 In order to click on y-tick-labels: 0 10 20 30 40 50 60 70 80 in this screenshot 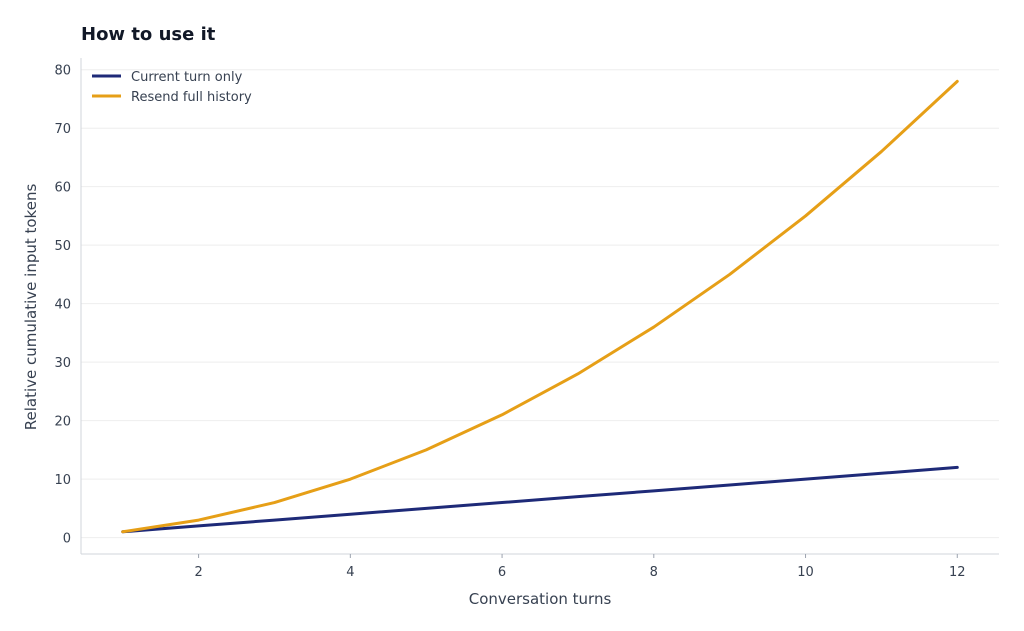, I will do `click(62, 305)`.